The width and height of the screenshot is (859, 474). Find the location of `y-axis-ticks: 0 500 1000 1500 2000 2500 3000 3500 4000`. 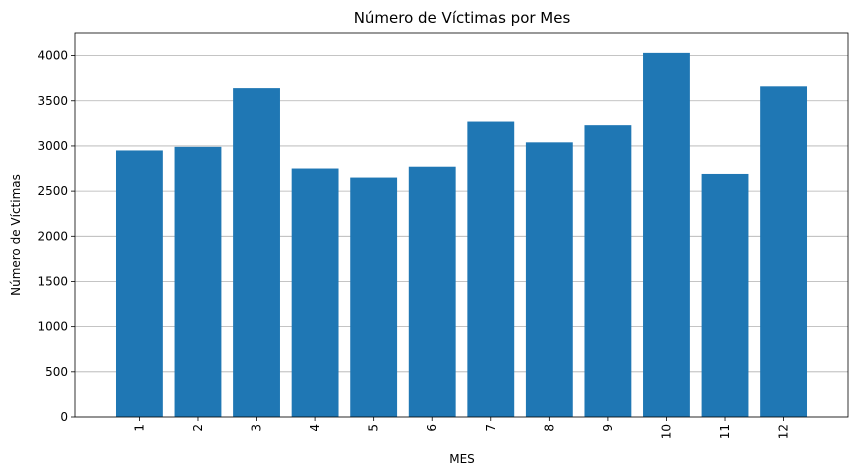

y-axis-ticks: 0 500 1000 1500 2000 2500 3000 3500 4000 is located at coordinates (56, 236).